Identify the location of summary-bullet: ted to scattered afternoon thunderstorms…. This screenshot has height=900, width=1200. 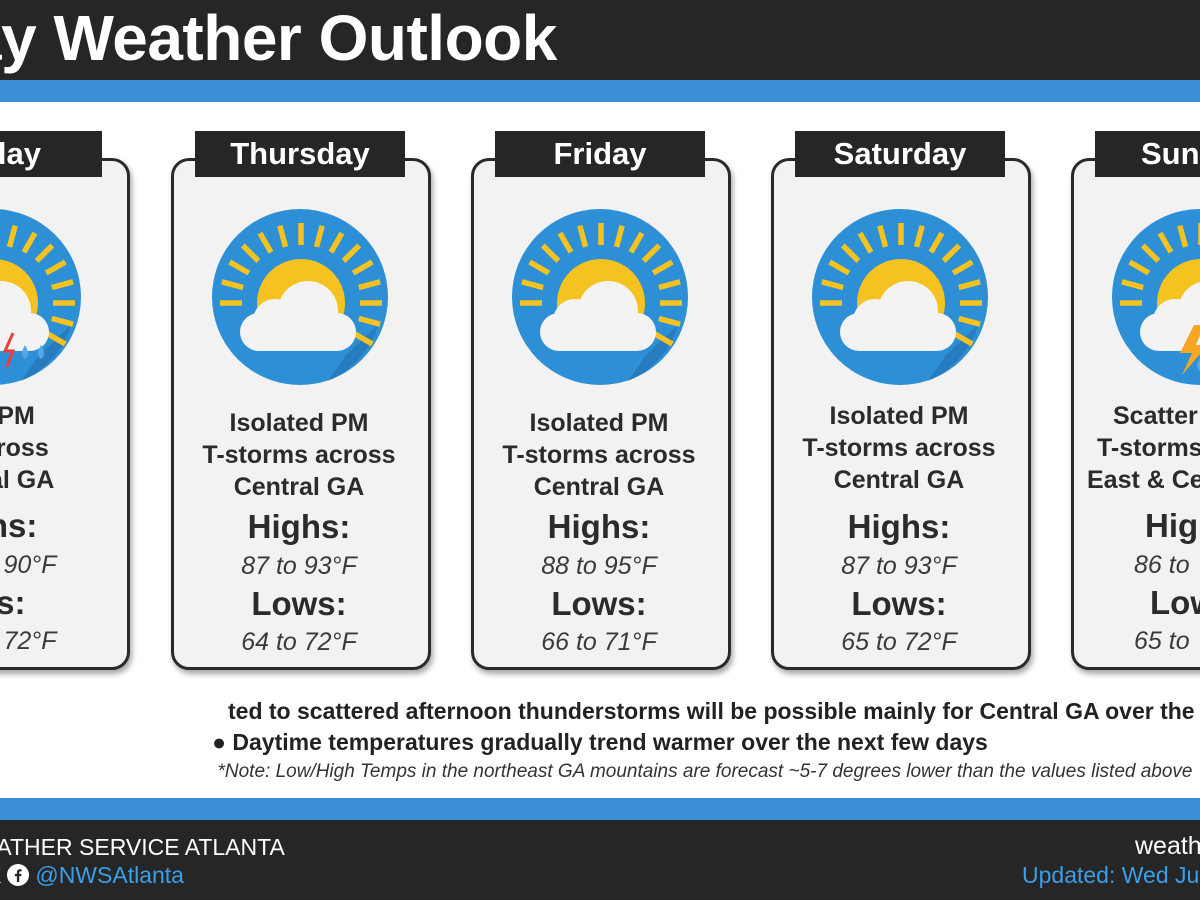
(714, 711).